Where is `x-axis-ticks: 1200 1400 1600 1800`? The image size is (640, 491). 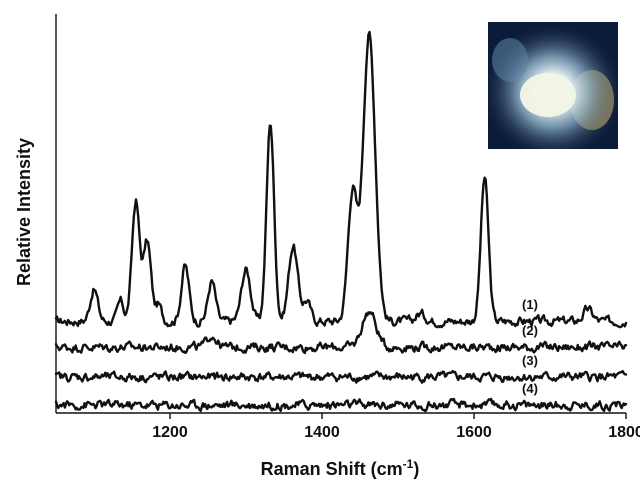
x-axis-ticks: 1200 1400 1600 1800 is located at coordinates (396, 427).